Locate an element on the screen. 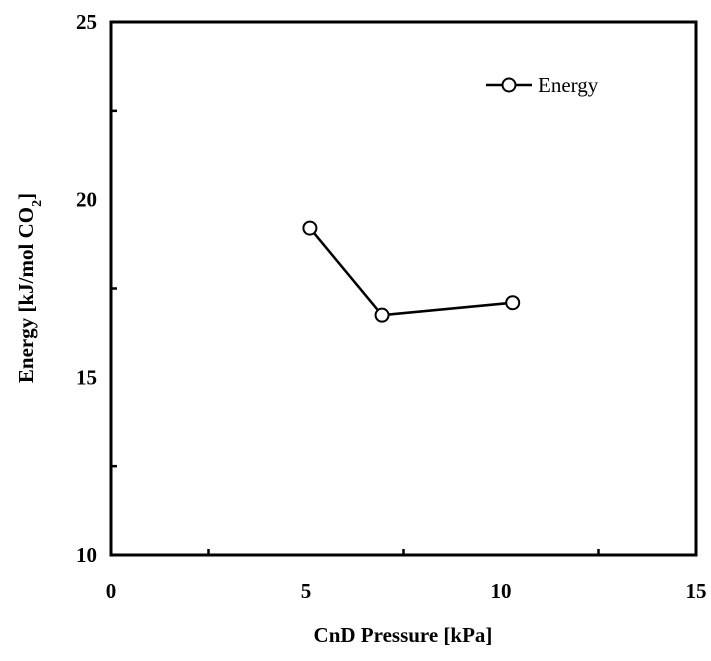 The height and width of the screenshot is (661, 711). legend-label: Energy is located at coordinates (568, 85).